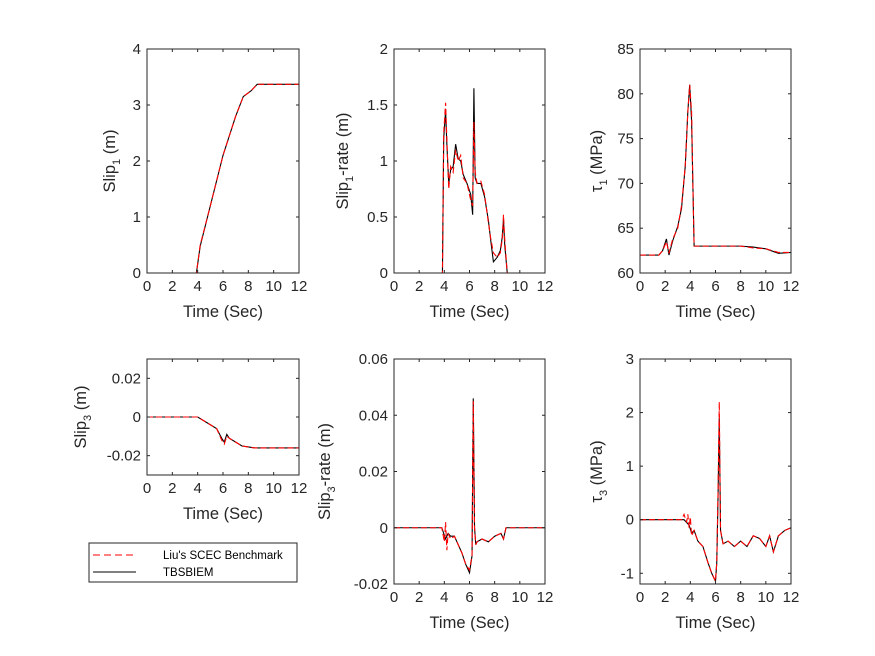  Describe the element at coordinates (137, 105) in the screenshot. I see `y-tick-label: 3` at that location.